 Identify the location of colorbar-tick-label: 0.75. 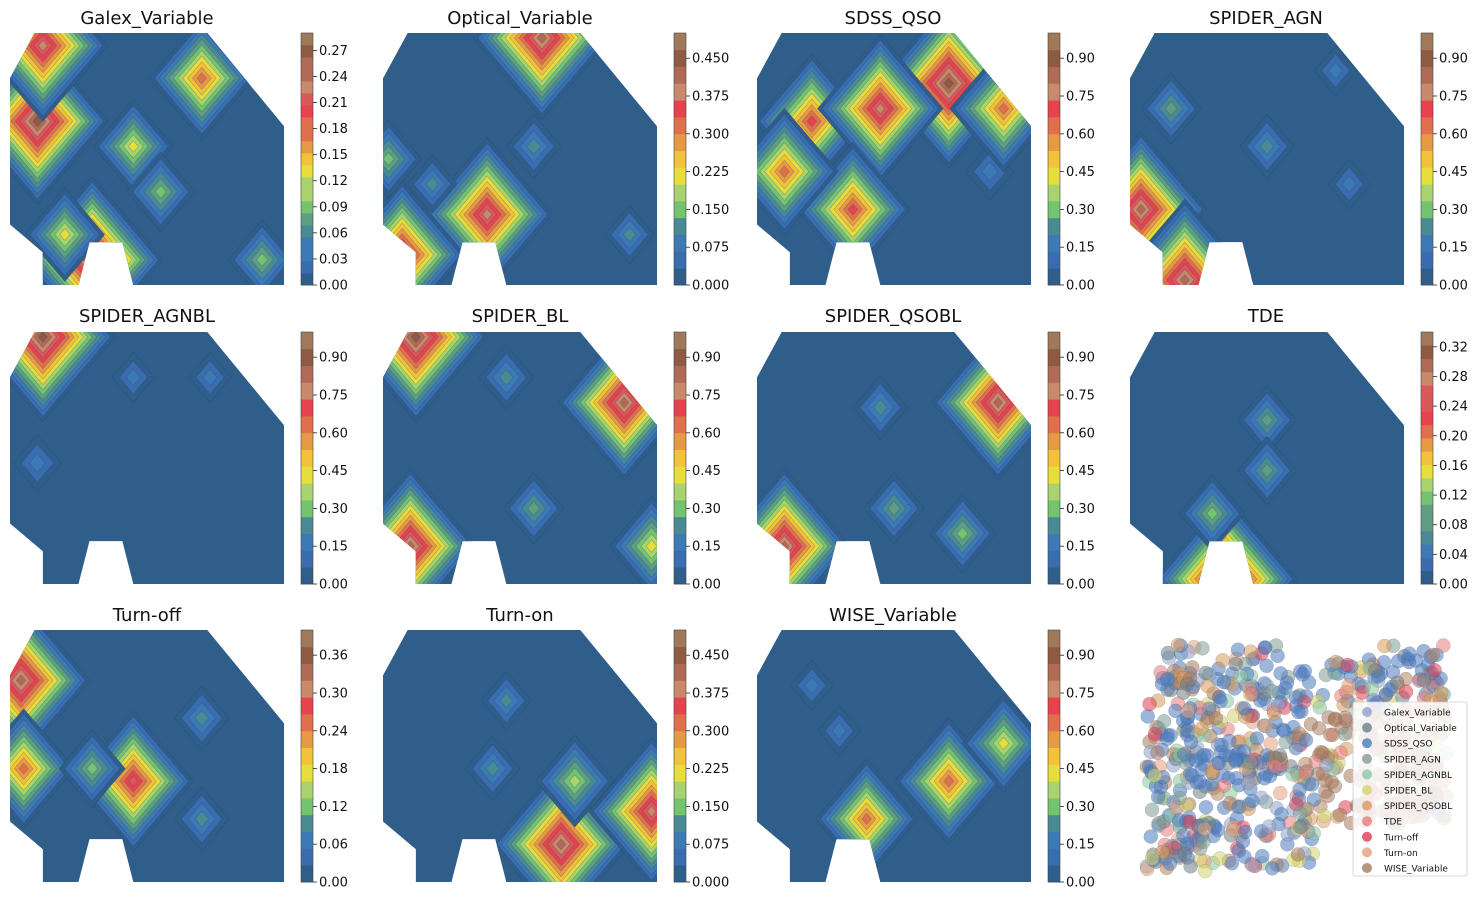
(1453, 97).